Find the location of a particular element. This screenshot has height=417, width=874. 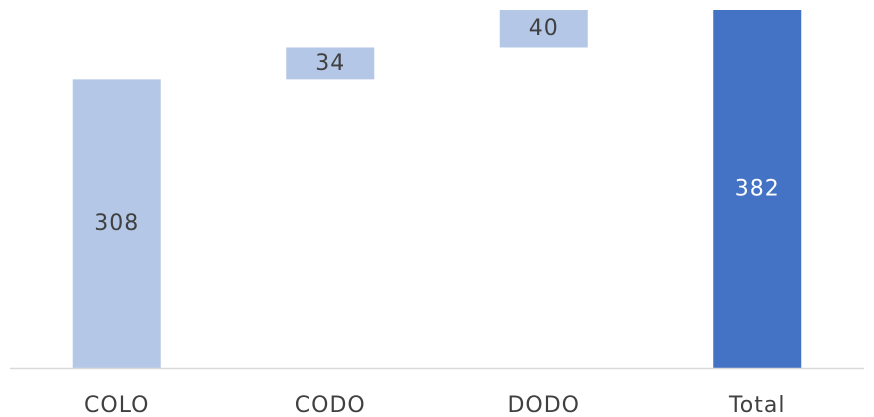

bar-total is located at coordinates (757, 189).